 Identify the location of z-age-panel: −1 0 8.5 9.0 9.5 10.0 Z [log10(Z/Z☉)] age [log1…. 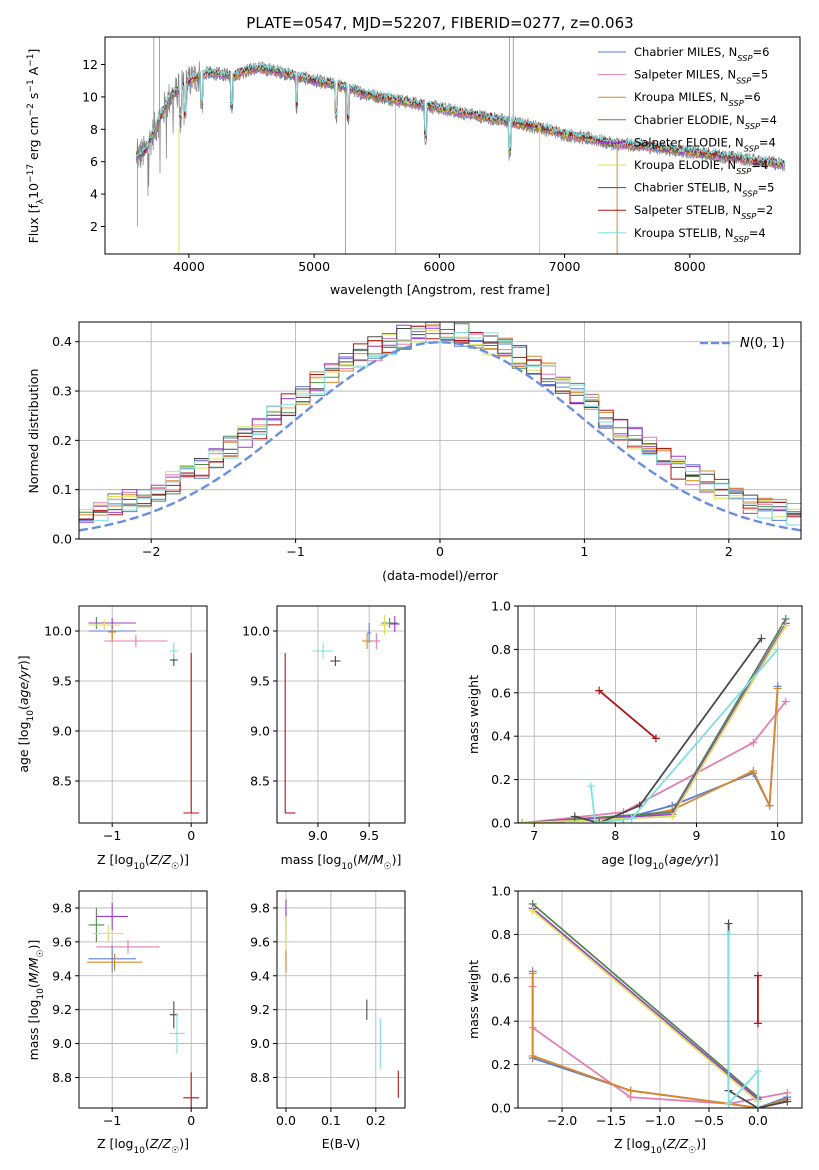
(112, 738).